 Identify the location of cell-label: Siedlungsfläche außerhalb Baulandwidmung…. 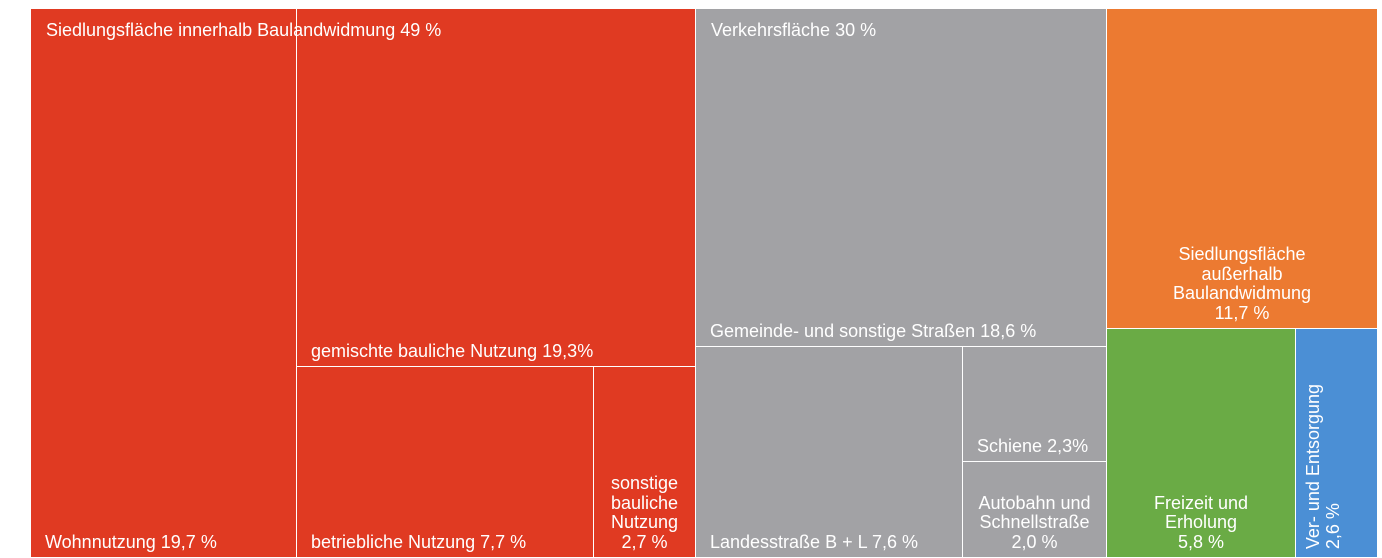
(1242, 283).